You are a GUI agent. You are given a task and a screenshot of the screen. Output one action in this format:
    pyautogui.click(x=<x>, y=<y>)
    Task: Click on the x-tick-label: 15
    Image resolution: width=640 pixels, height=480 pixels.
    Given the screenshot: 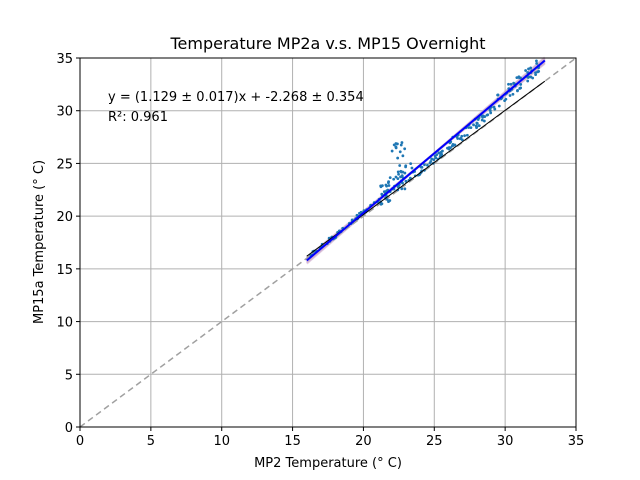 What is the action you would take?
    pyautogui.click(x=292, y=441)
    